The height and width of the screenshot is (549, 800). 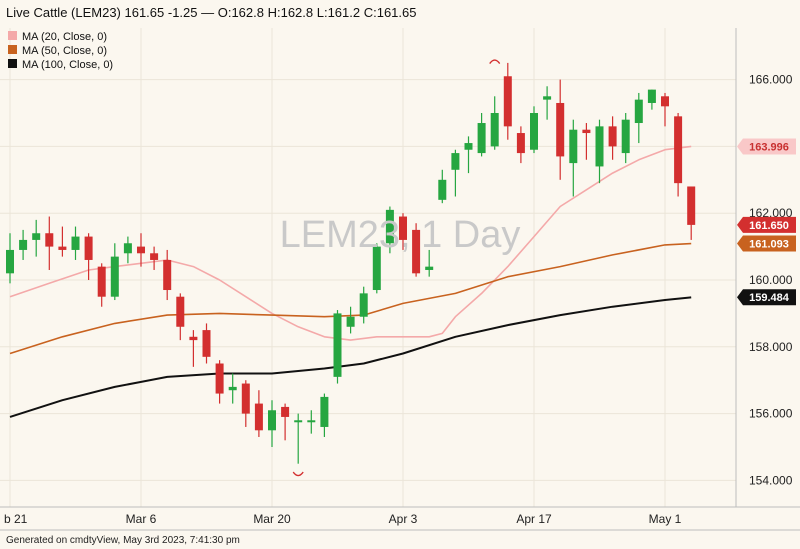 What do you see at coordinates (769, 298) in the screenshot?
I see `price-label-text: 159.484` at bounding box center [769, 298].